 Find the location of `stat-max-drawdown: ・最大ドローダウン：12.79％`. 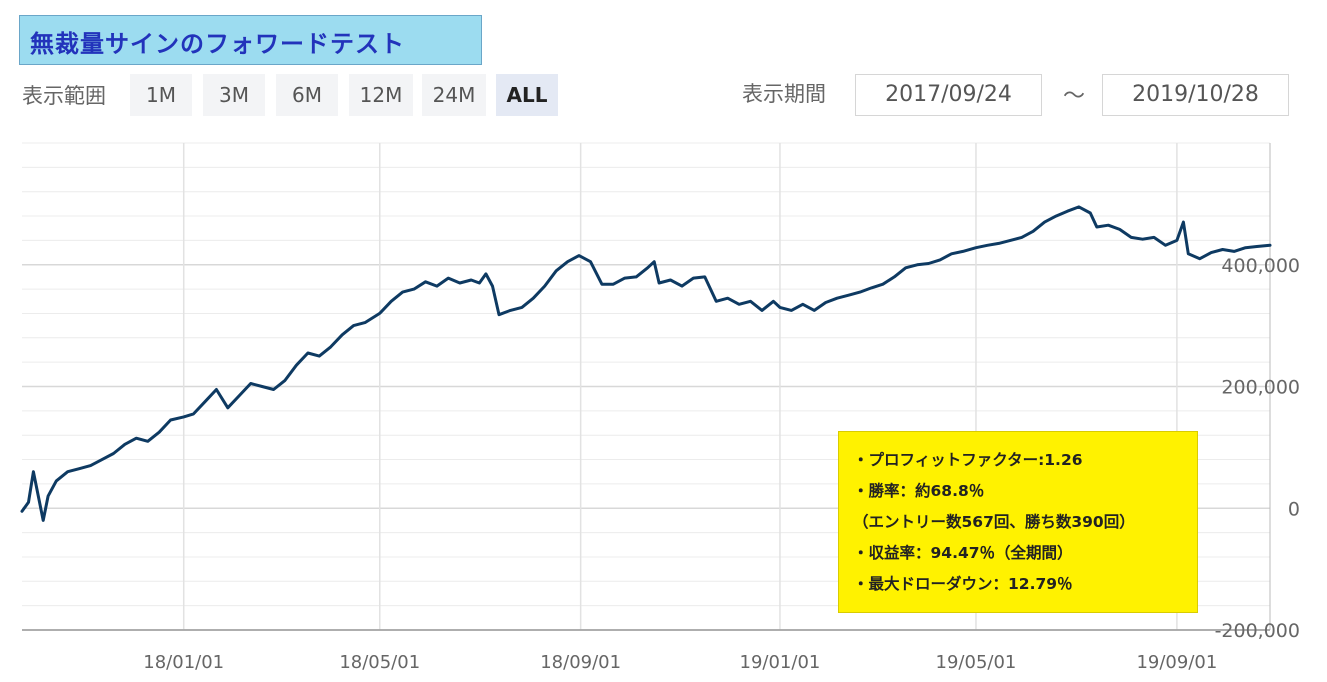

stat-max-drawdown: ・最大ドローダウン：12.79％ is located at coordinates (963, 584).